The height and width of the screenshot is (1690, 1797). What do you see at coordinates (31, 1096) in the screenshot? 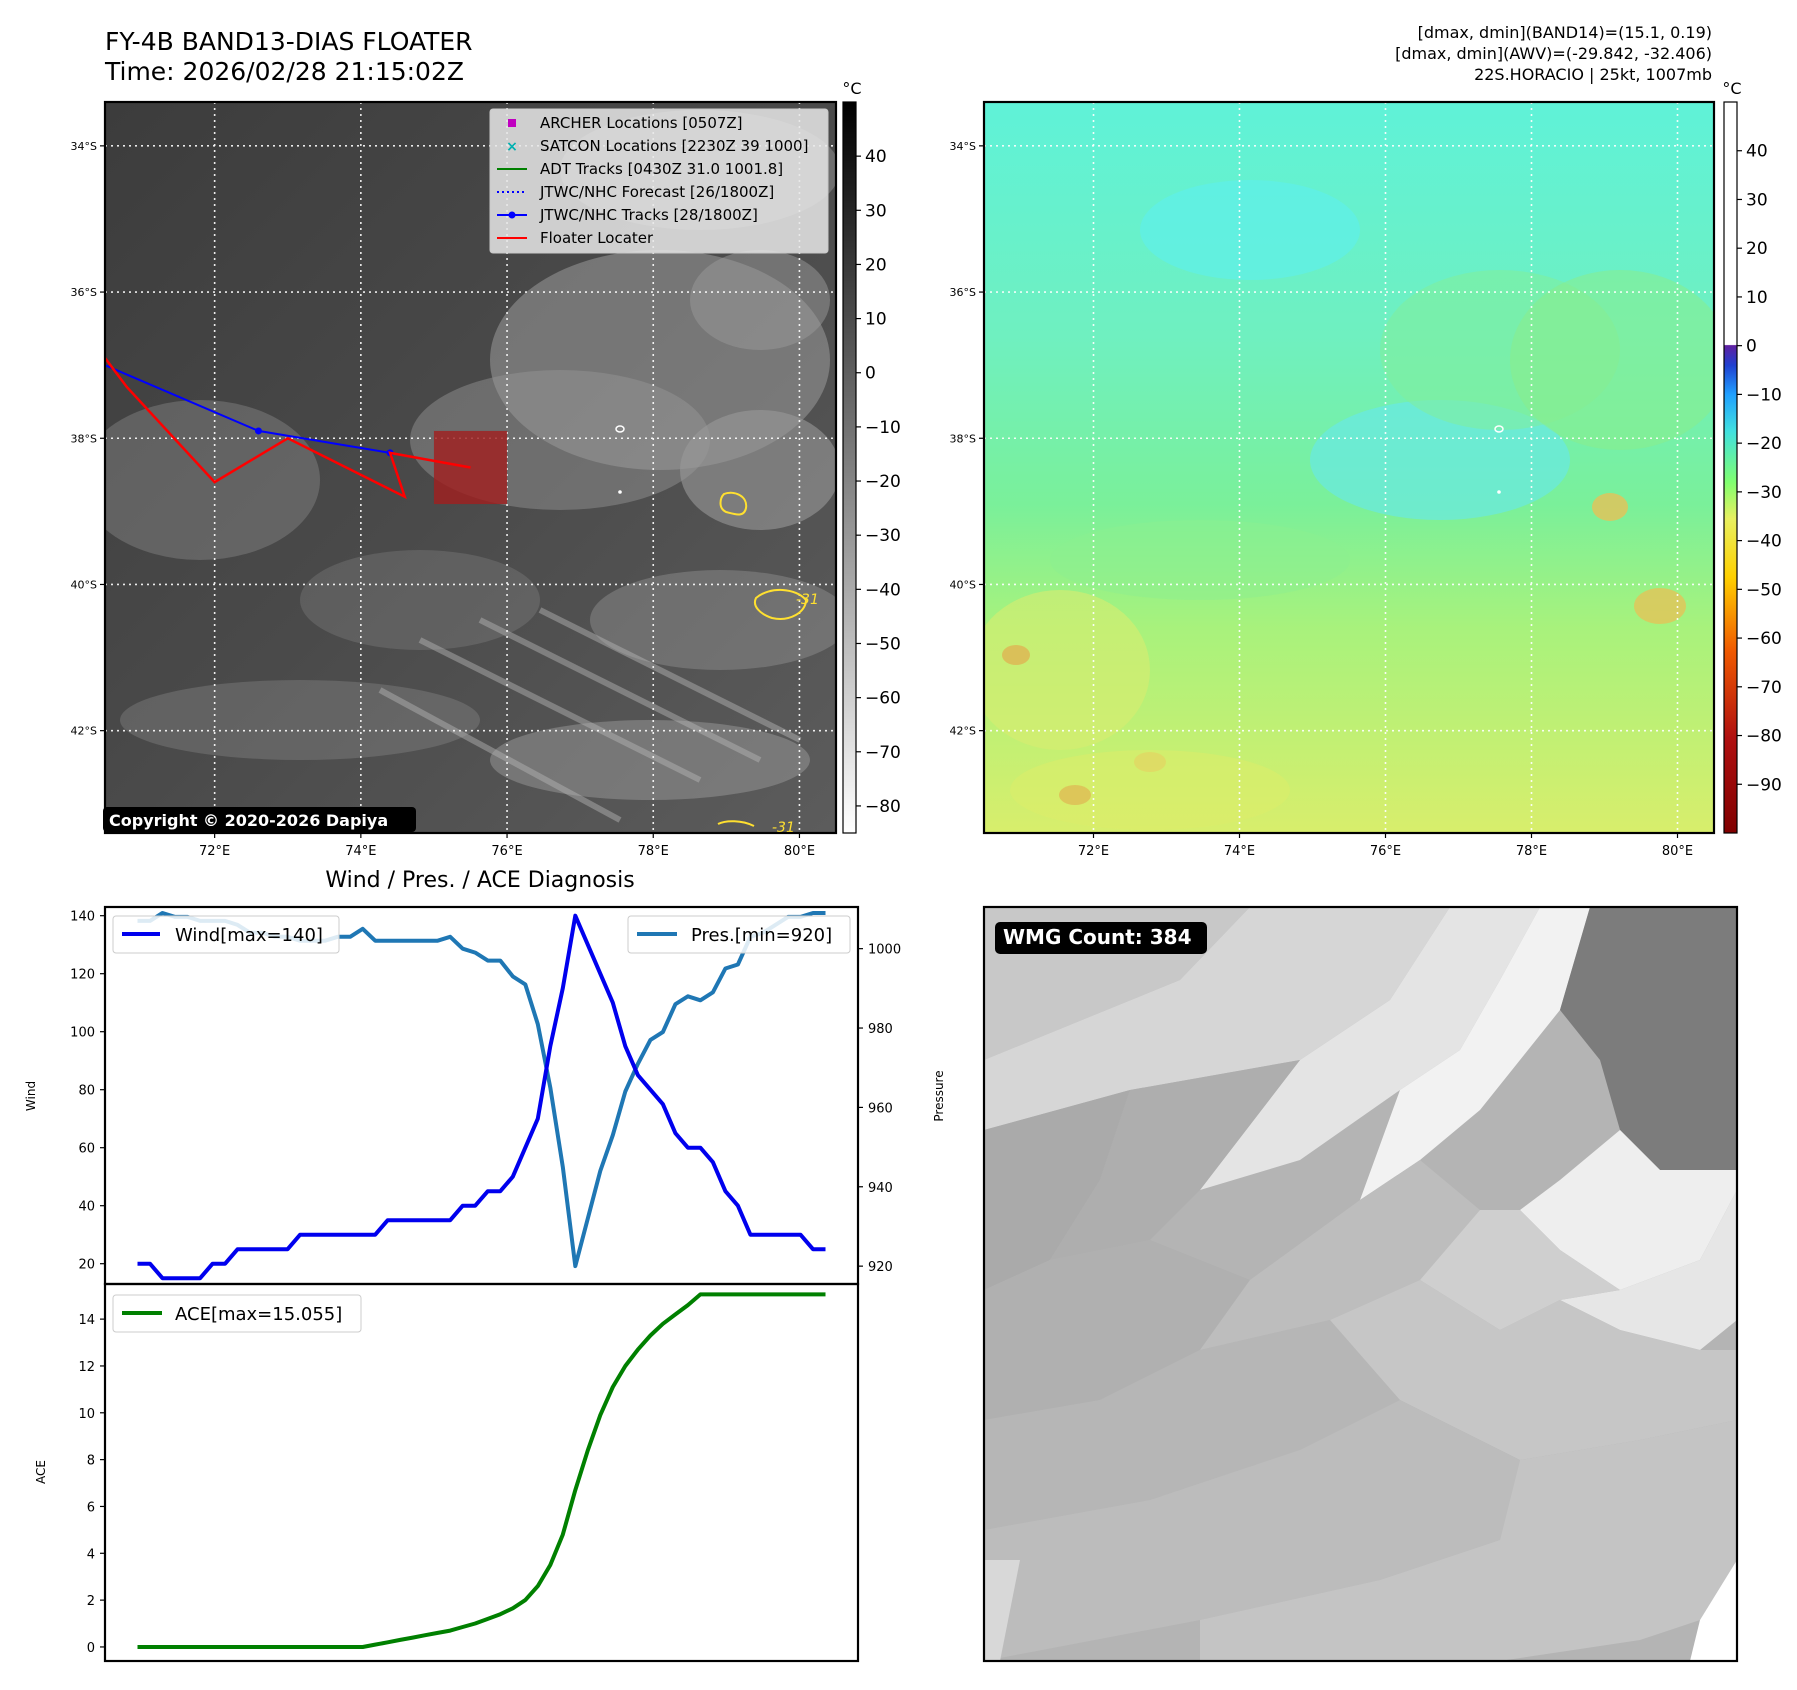
I see `wind-axis-label: Wind` at bounding box center [31, 1096].